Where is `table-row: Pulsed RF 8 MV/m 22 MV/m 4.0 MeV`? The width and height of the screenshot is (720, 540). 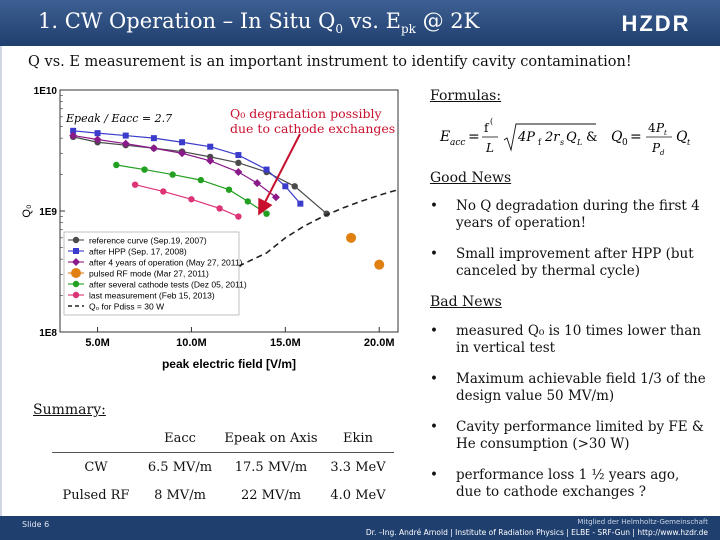 table-row: Pulsed RF 8 MV/m 22 MV/m 4.0 MeV is located at coordinates (223, 495).